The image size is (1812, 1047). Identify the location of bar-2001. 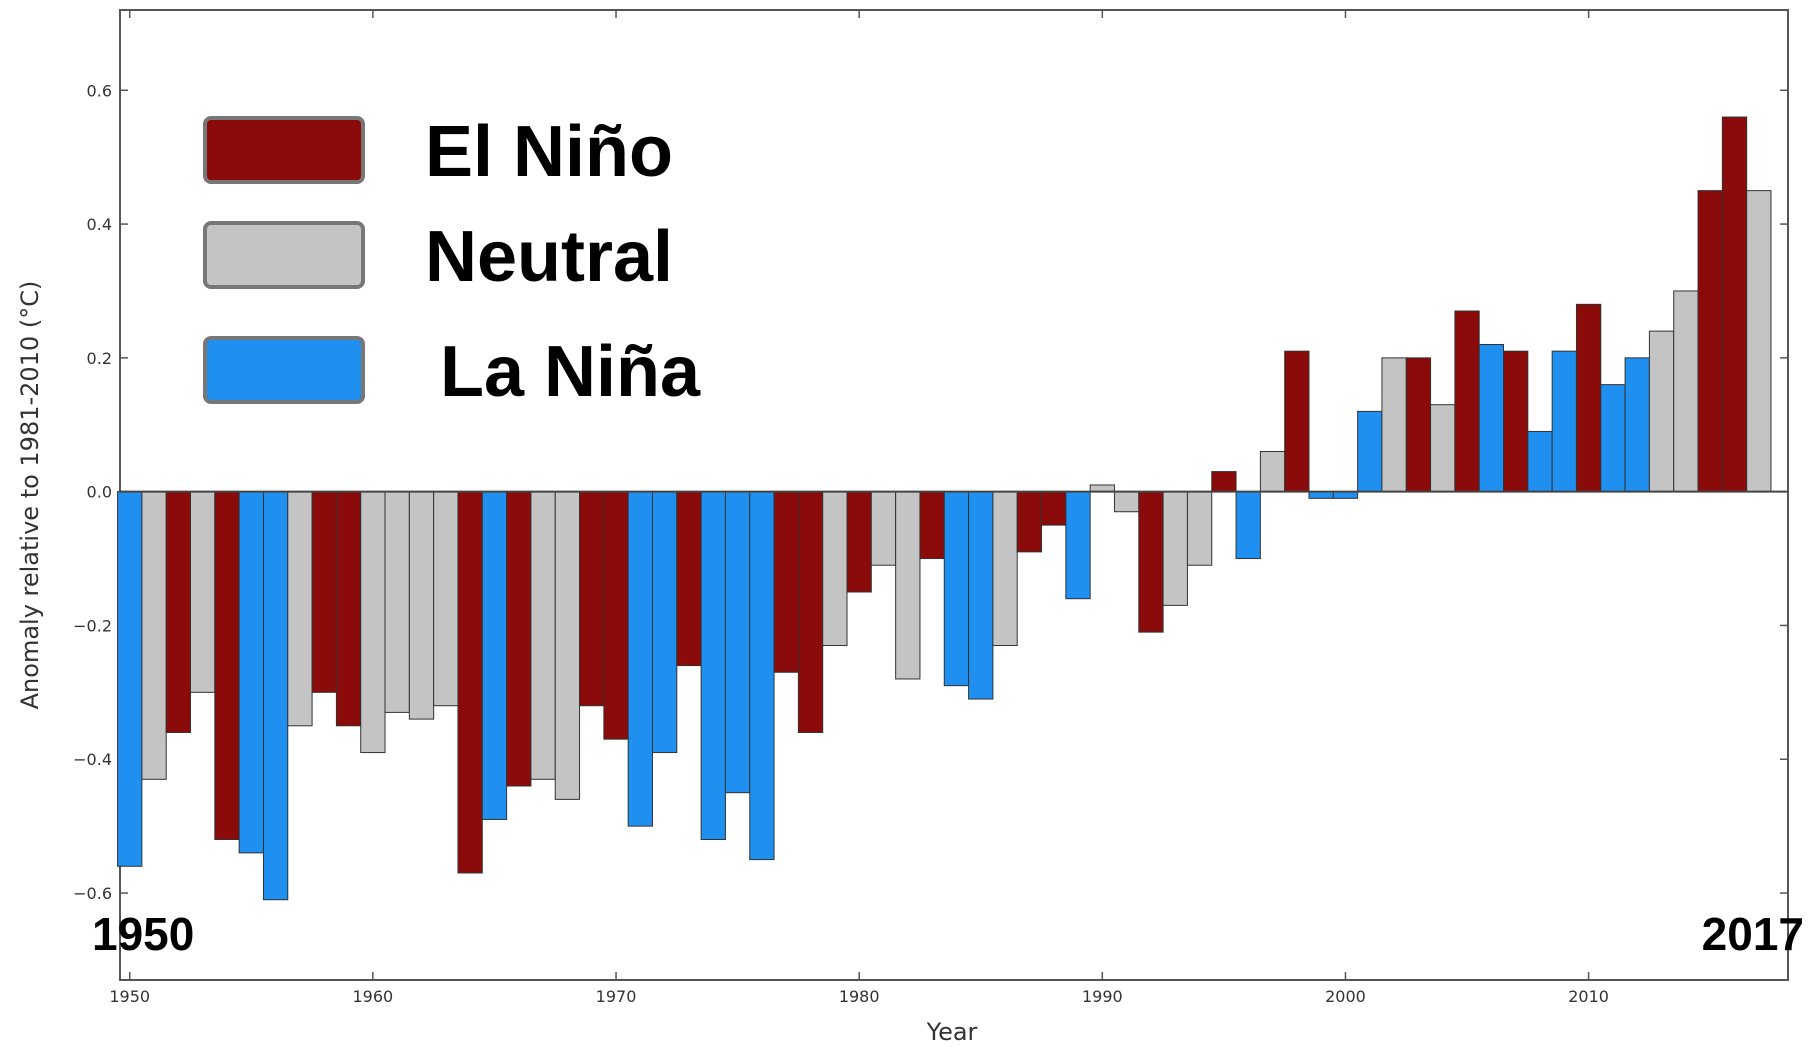
(1370, 451).